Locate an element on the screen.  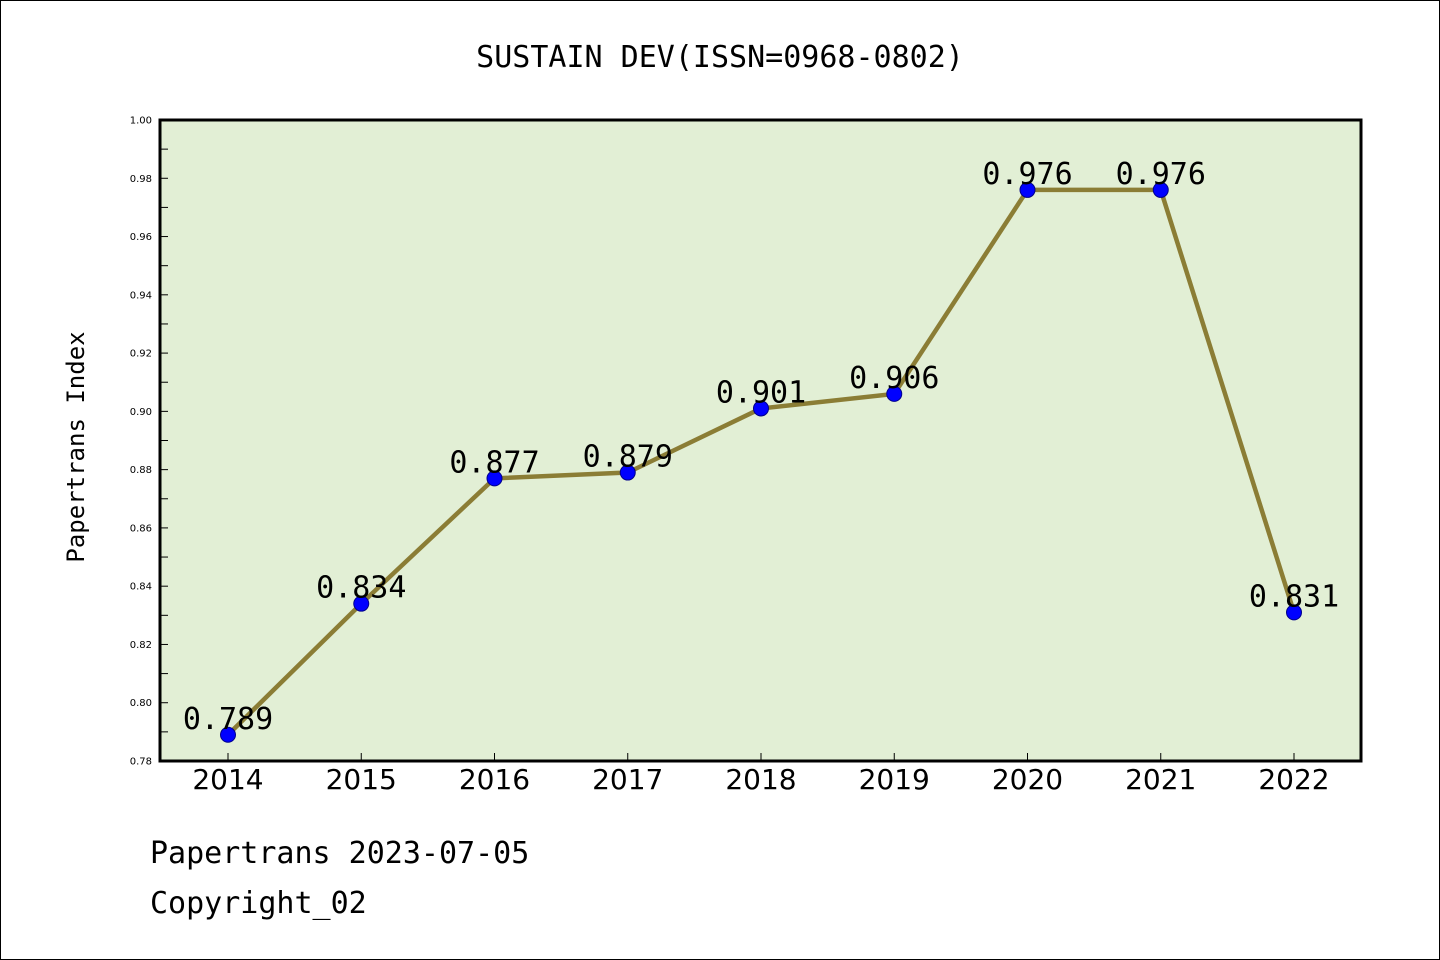
y-tick-label: 0.80 is located at coordinates (141, 703).